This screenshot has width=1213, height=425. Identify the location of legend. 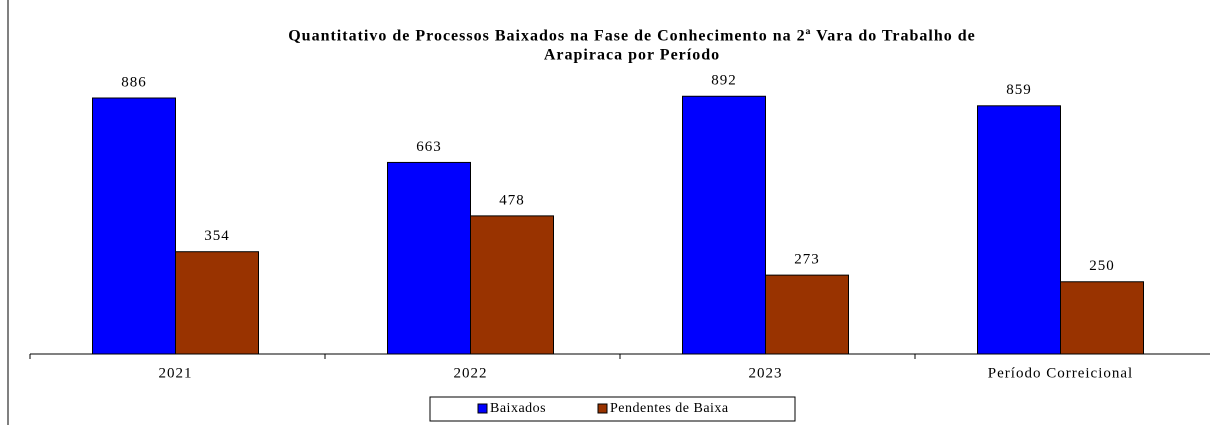
(612, 409).